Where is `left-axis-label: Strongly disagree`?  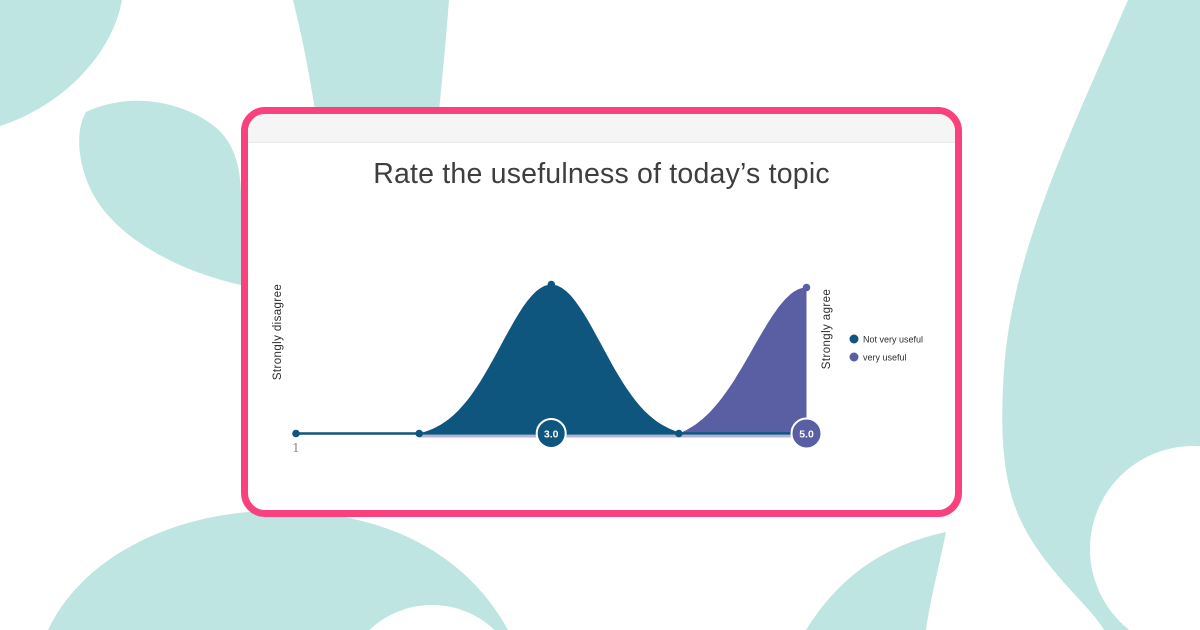 left-axis-label: Strongly disagree is located at coordinates (278, 332).